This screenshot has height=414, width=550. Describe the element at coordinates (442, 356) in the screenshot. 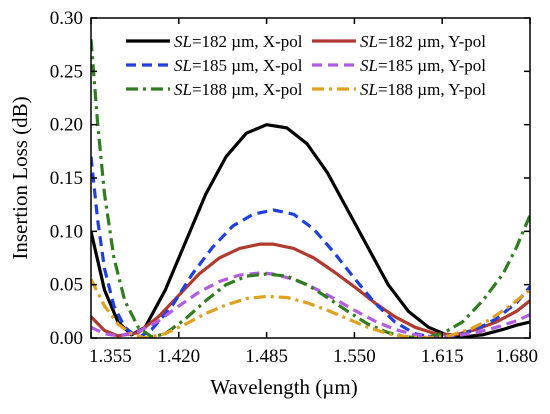

I see `x-tick-label: 1.615` at that location.